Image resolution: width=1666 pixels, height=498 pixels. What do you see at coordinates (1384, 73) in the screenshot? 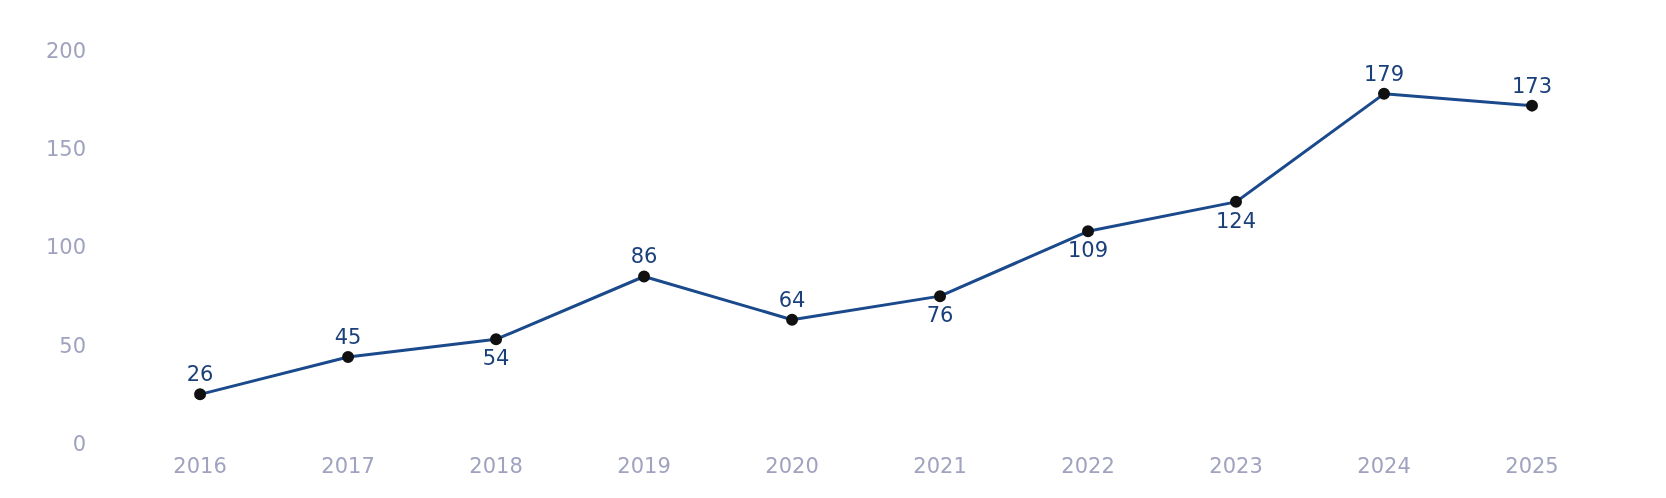
I see `data-label: 179` at bounding box center [1384, 73].